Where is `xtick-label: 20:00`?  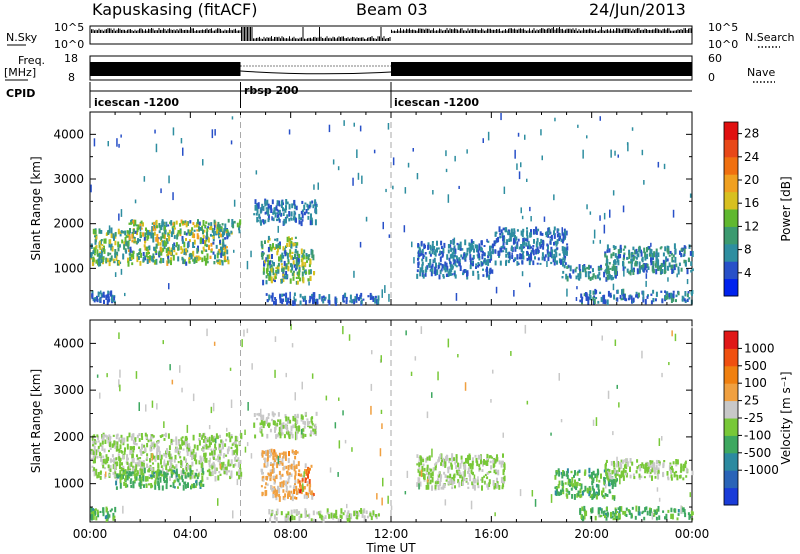 xtick-label: 20:00 is located at coordinates (591, 534).